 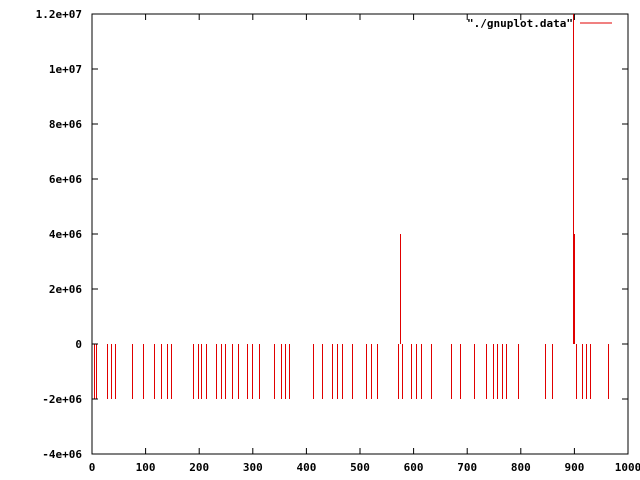 I want to click on x-tick-label: 400, so click(x=306, y=467).